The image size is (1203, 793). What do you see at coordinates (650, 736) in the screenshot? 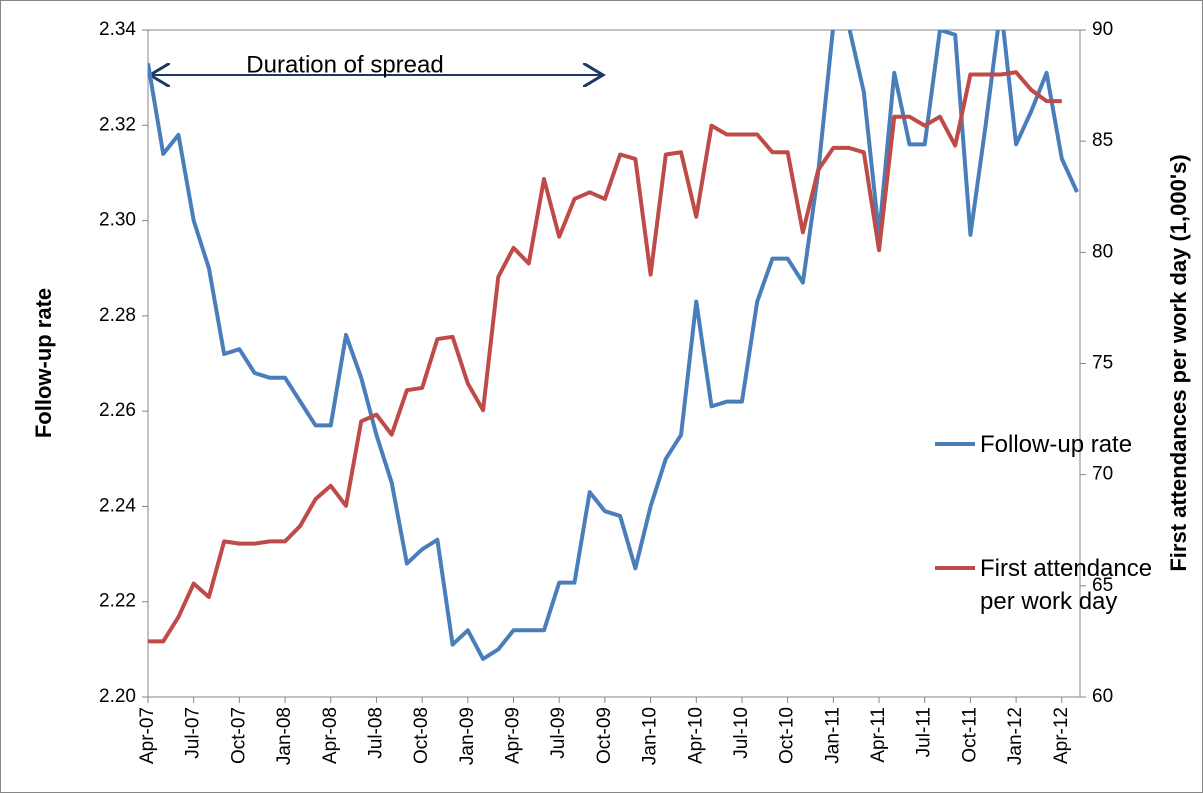
I see `x-tick-label: Jan-10` at bounding box center [650, 736].